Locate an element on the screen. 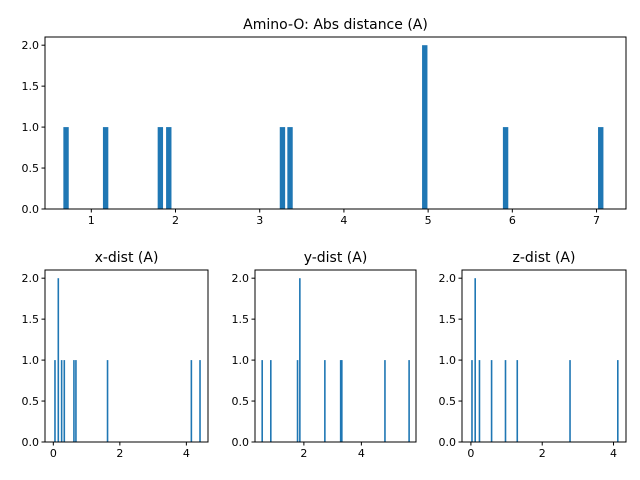 This screenshot has width=640, height=480. abs-x-tick-label: 1 is located at coordinates (91, 220).